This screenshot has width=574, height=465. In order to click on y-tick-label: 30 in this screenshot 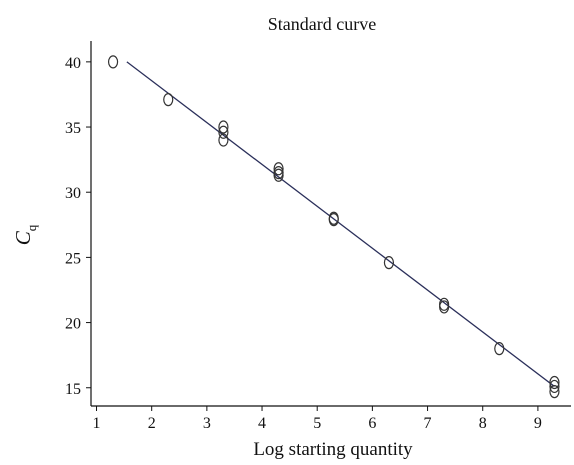, I will do `click(73, 193)`.